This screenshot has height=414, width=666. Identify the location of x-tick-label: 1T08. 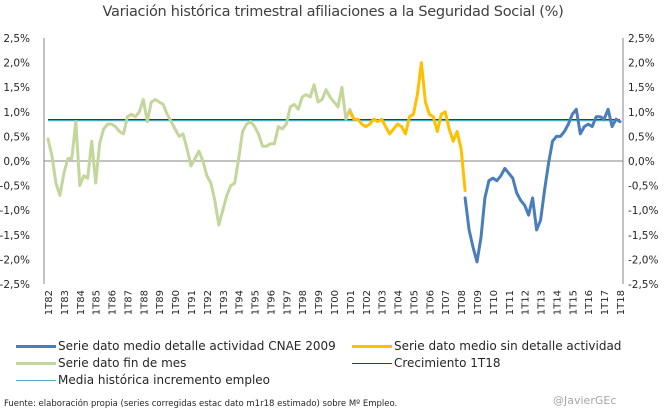
(462, 302).